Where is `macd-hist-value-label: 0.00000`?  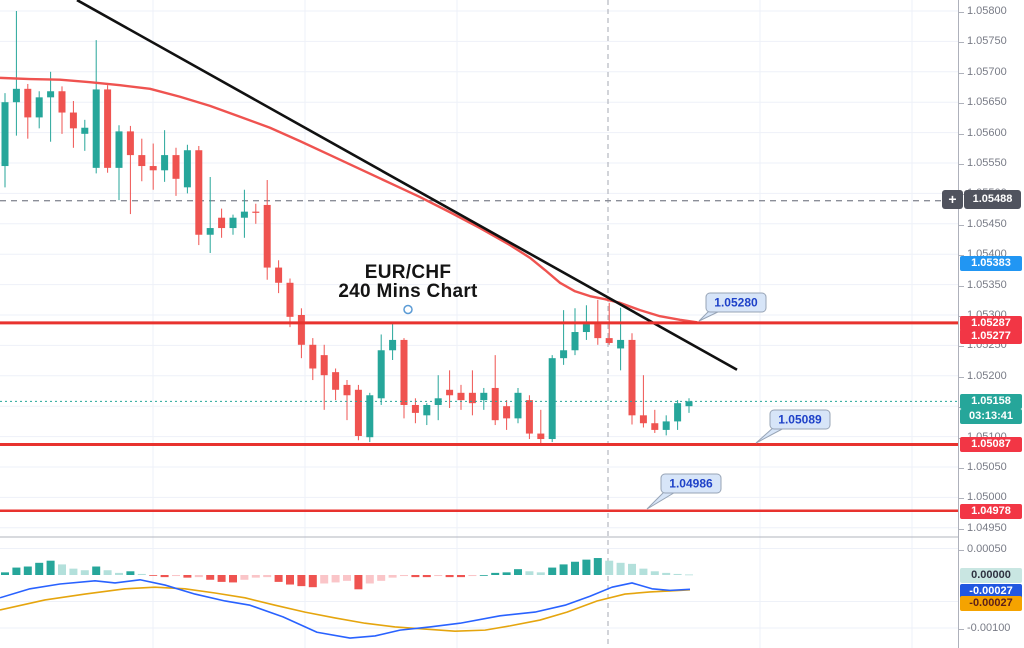
macd-hist-value-label: 0.00000 is located at coordinates (991, 575).